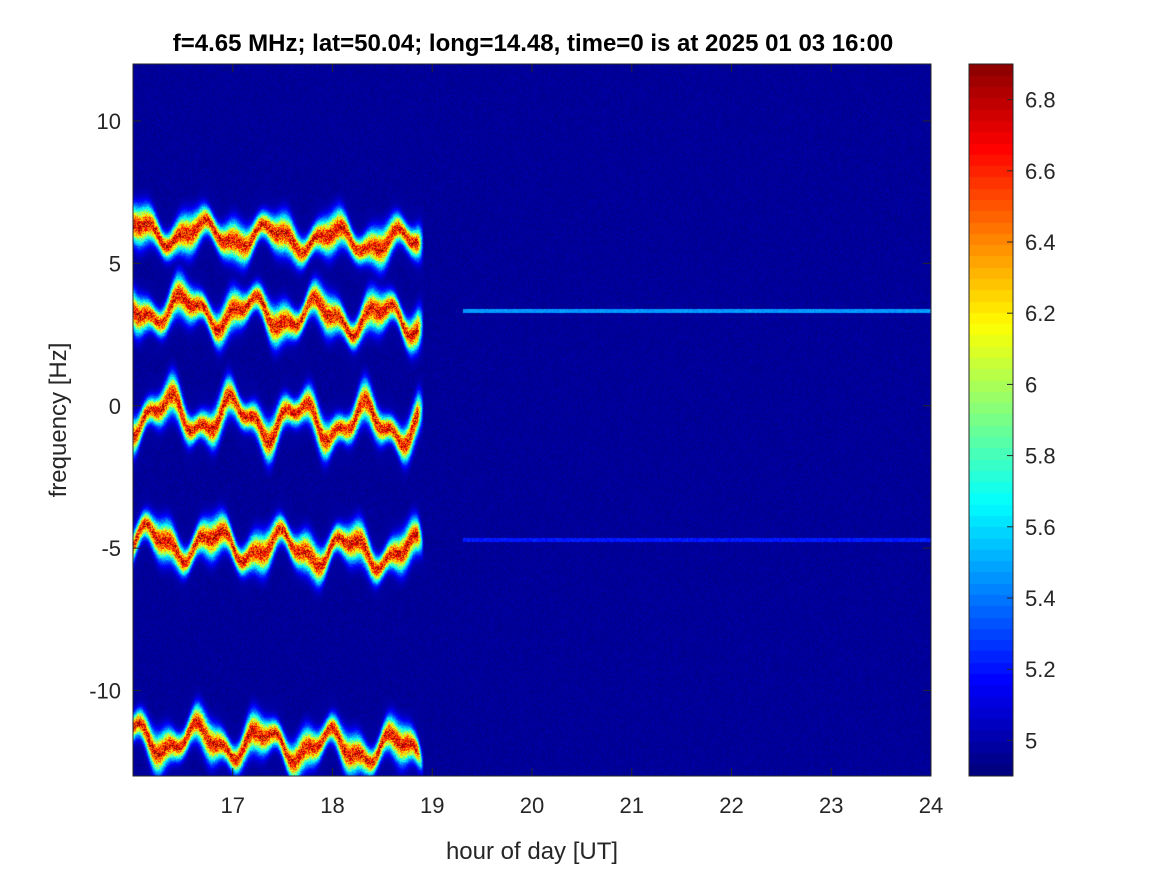 This screenshot has width=1167, height=875. What do you see at coordinates (1040, 100) in the screenshot?
I see `colorbar-tick-label: 6.8` at bounding box center [1040, 100].